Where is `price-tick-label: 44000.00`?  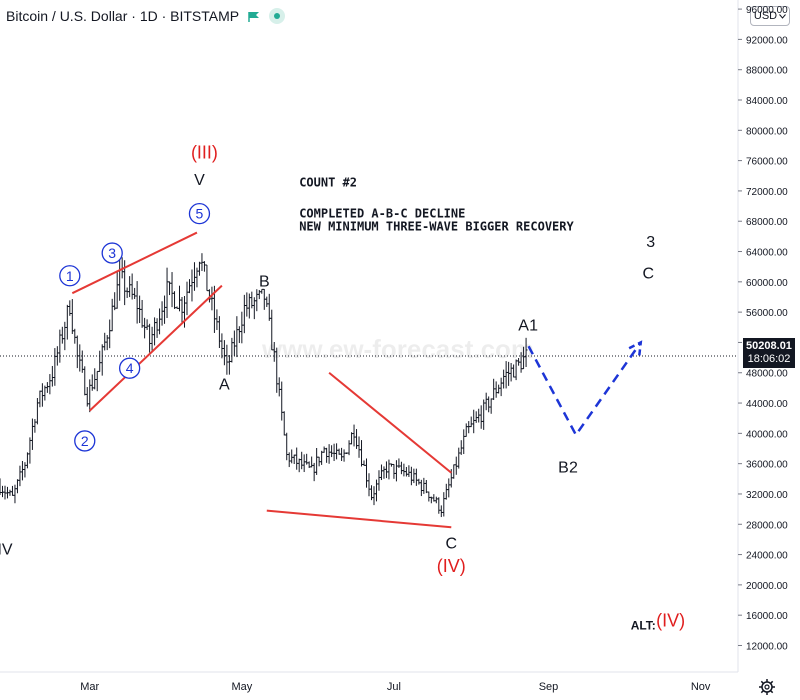 price-tick-label: 44000.00 is located at coordinates (767, 404).